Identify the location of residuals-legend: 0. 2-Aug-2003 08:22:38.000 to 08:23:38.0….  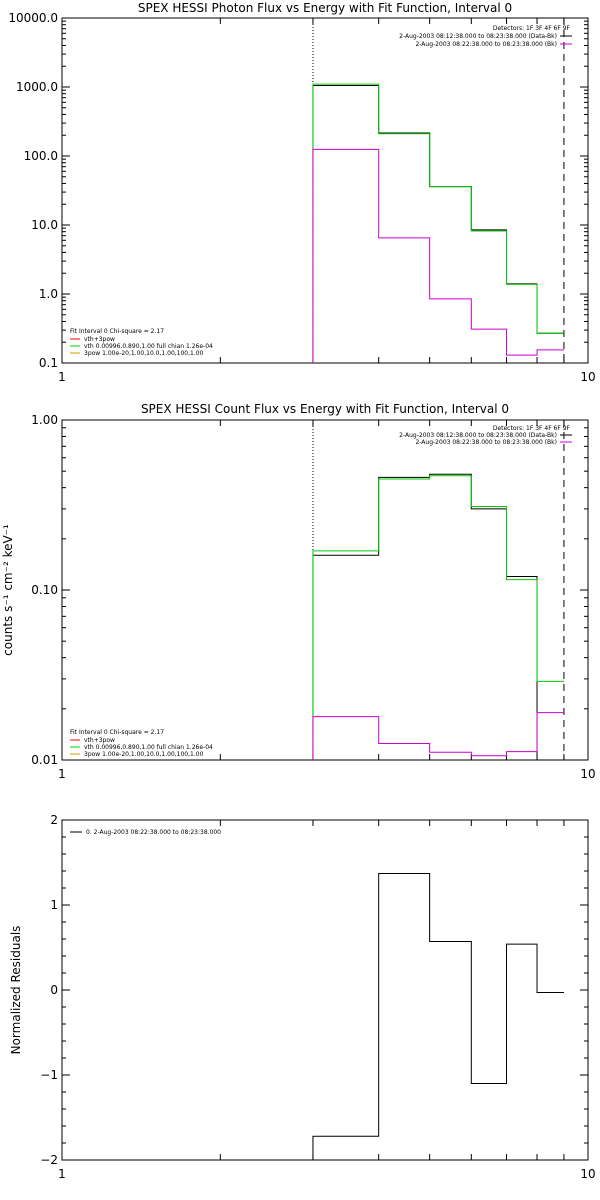
(145, 832).